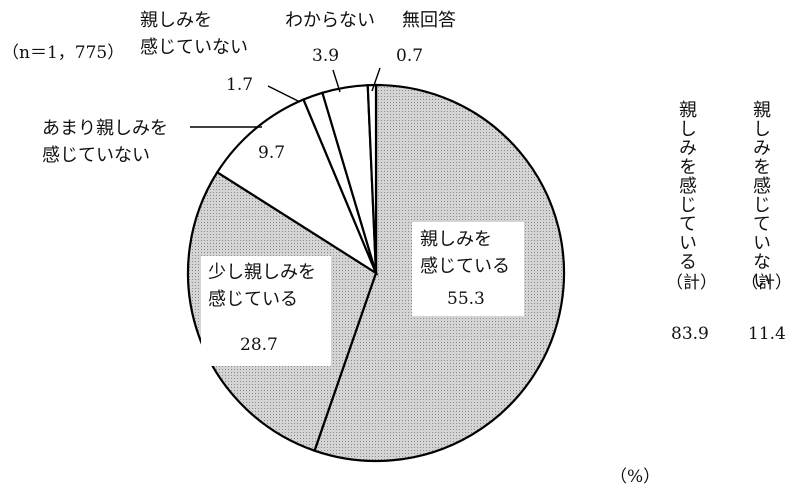 This screenshot has width=800, height=500. I want to click on slice-value-no-answer: 0.7, so click(409, 56).